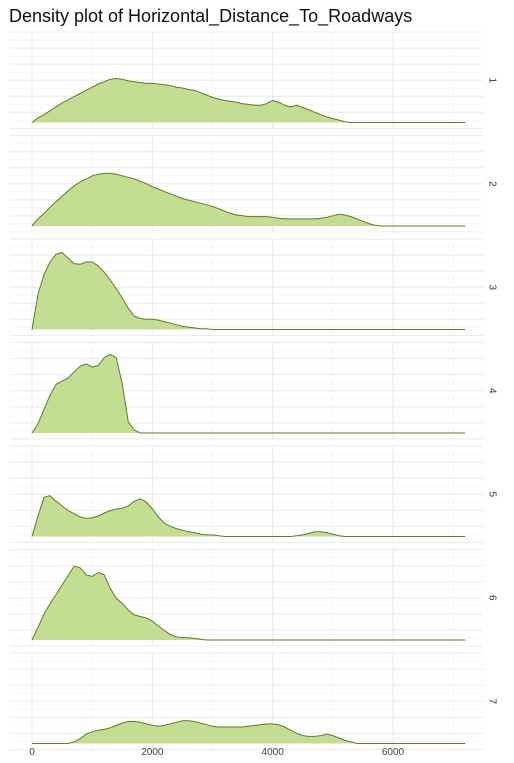 The height and width of the screenshot is (763, 514). I want to click on facet-label-6: 6, so click(491, 598).